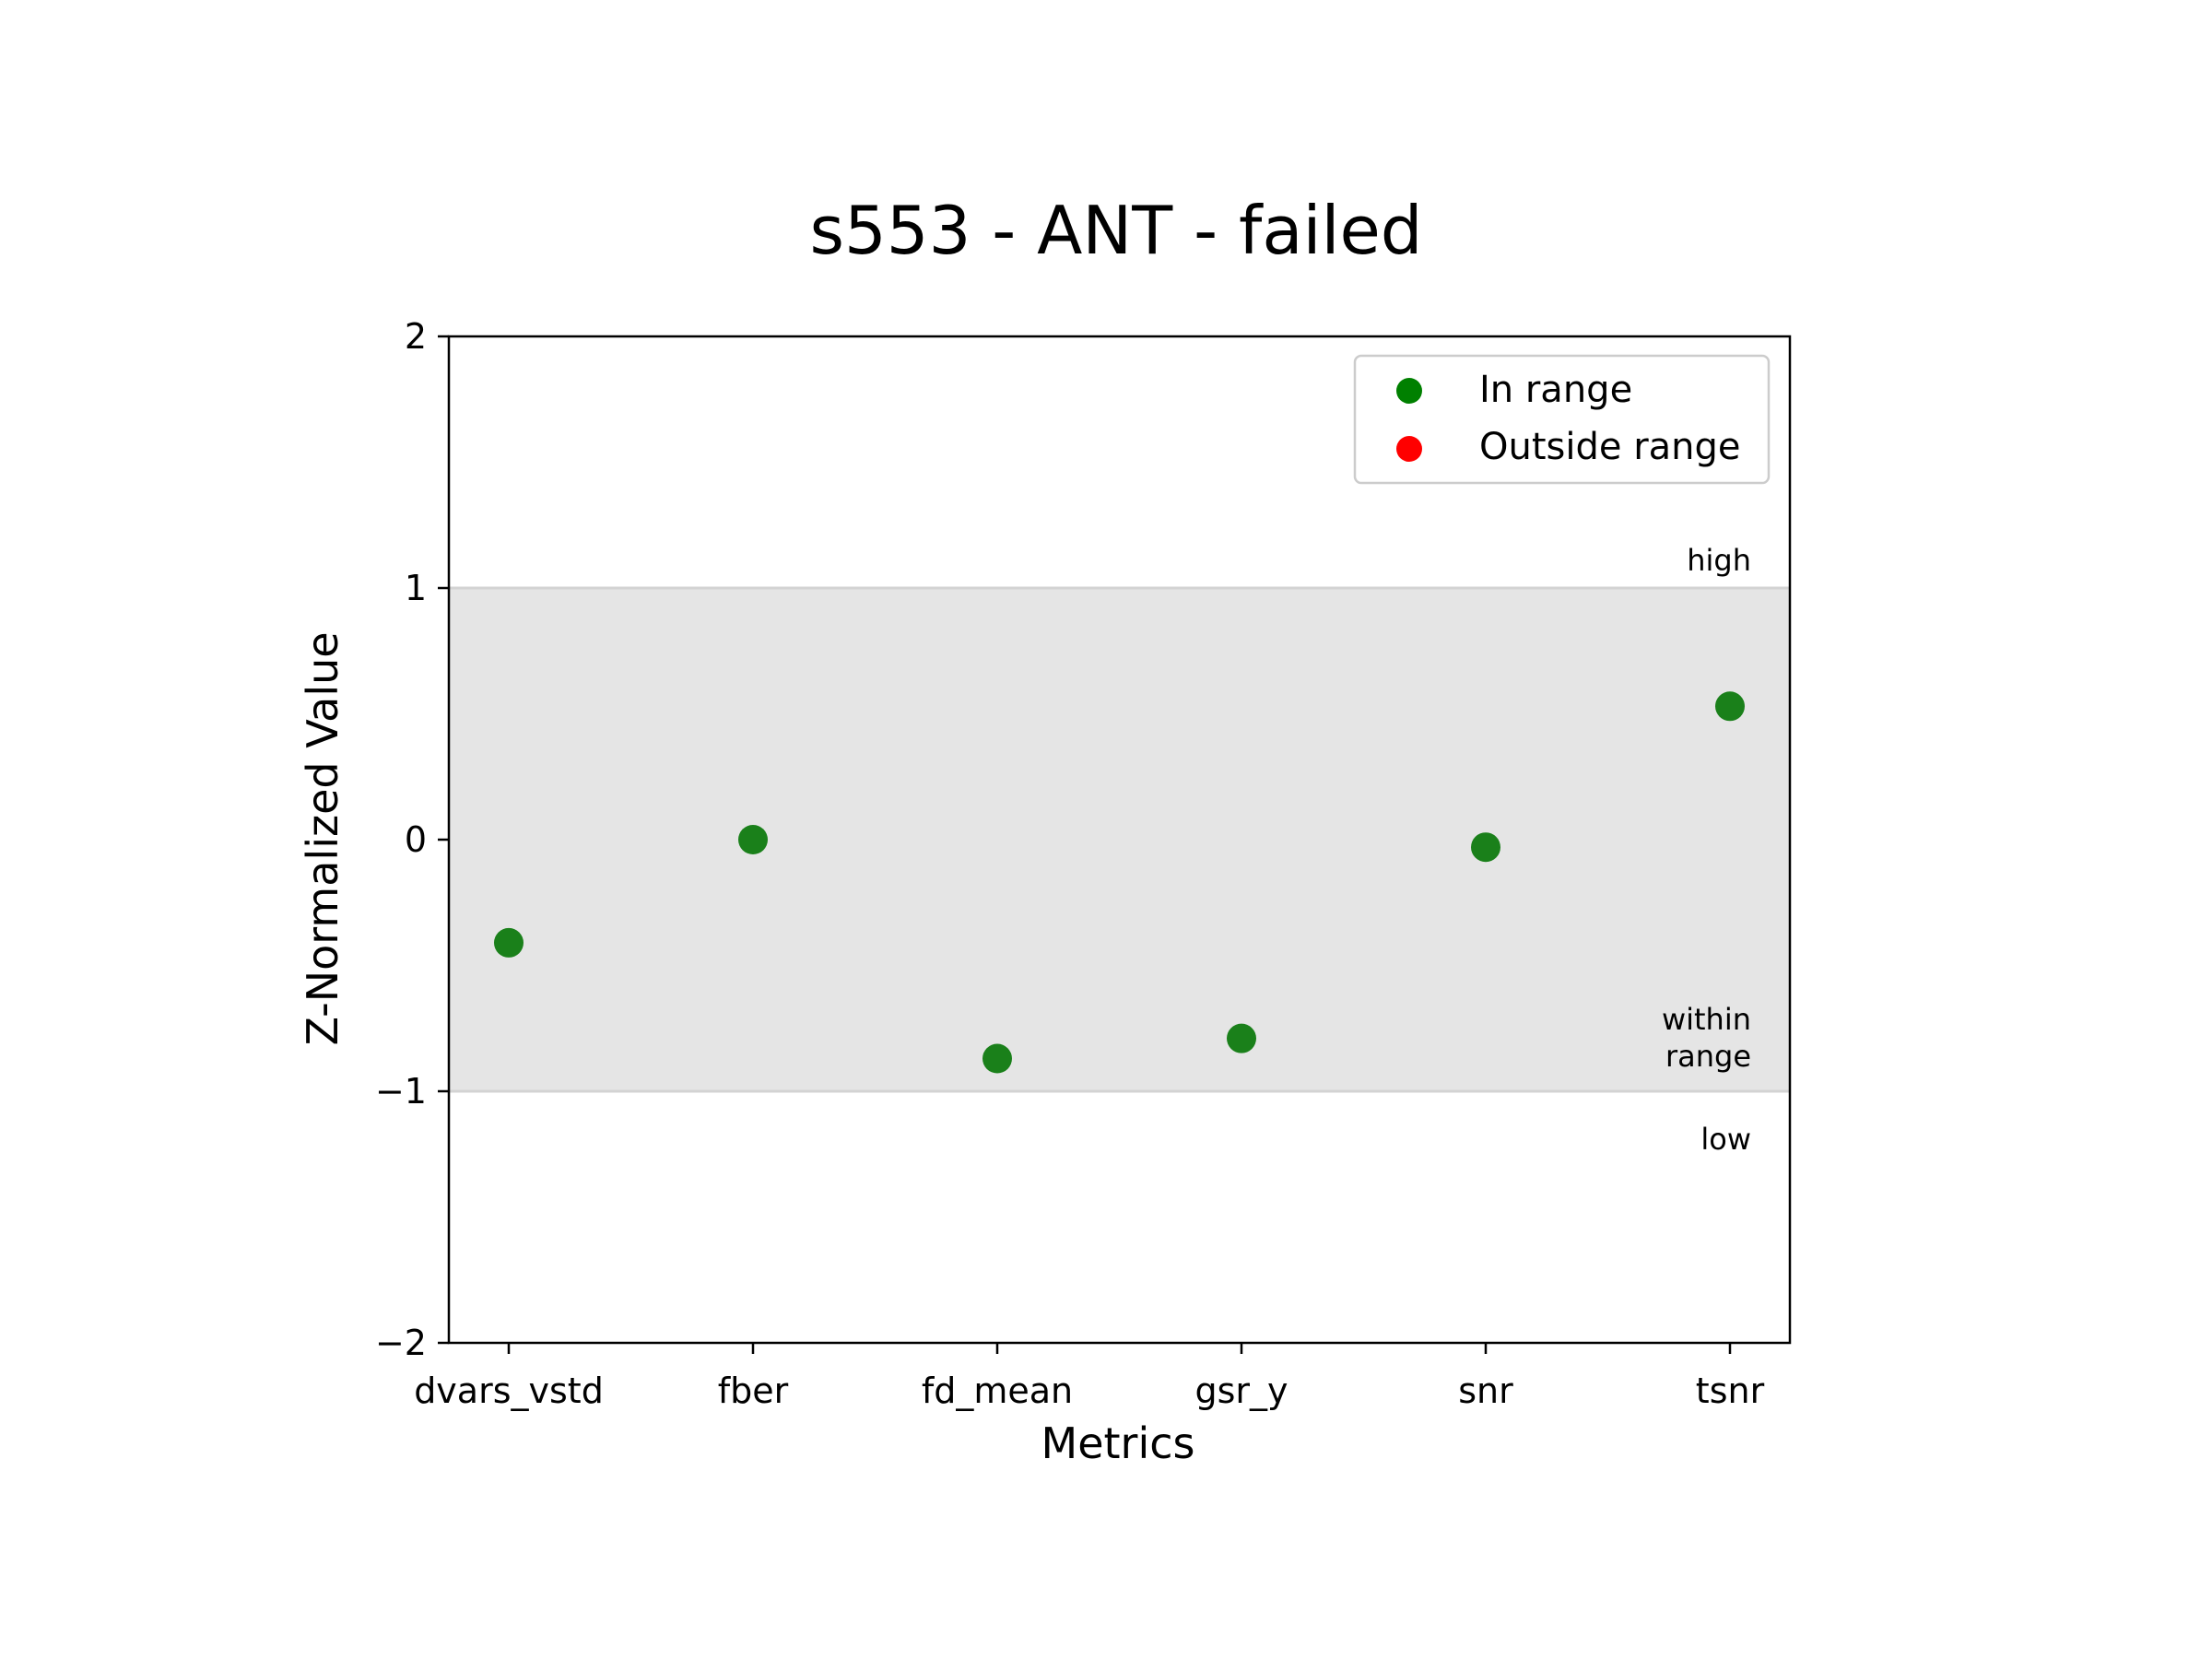 Image resolution: width=2212 pixels, height=1659 pixels. I want to click on y-axis-label: Z-Normalized Value, so click(322, 838).